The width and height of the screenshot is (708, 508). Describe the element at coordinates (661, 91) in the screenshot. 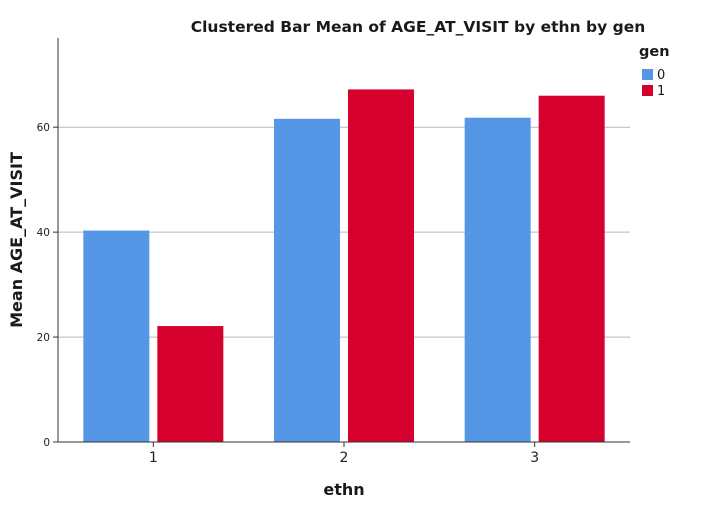

I see `legend-label-gen-1: 1` at that location.